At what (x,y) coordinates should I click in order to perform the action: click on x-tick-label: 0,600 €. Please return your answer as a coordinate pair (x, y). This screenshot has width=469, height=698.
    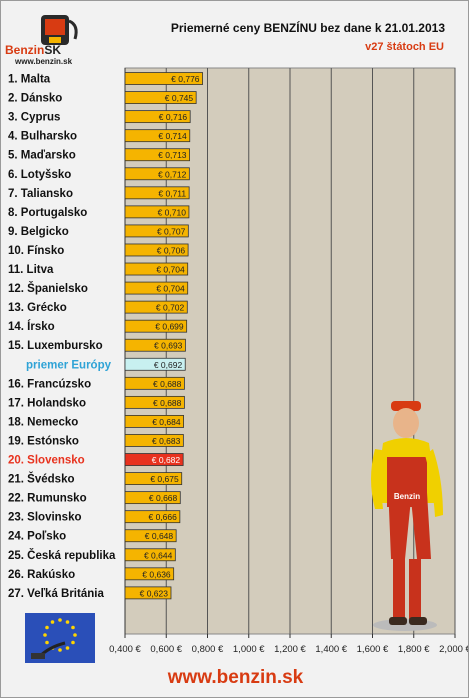
    Looking at the image, I should click on (166, 649).